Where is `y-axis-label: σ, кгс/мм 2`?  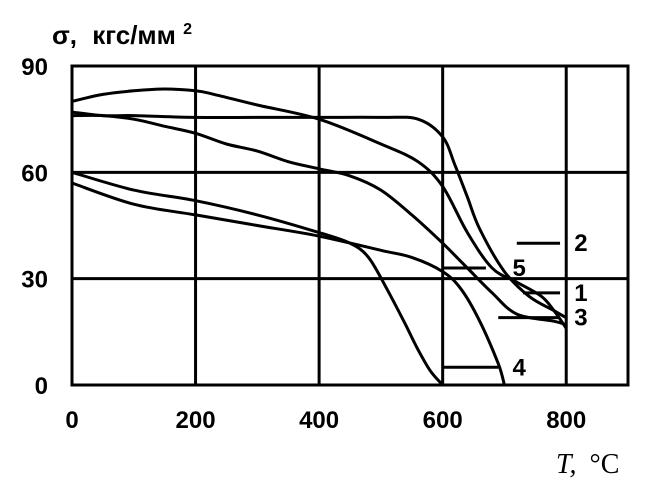
y-axis-label: σ, кгс/мм 2 is located at coordinates (122, 35).